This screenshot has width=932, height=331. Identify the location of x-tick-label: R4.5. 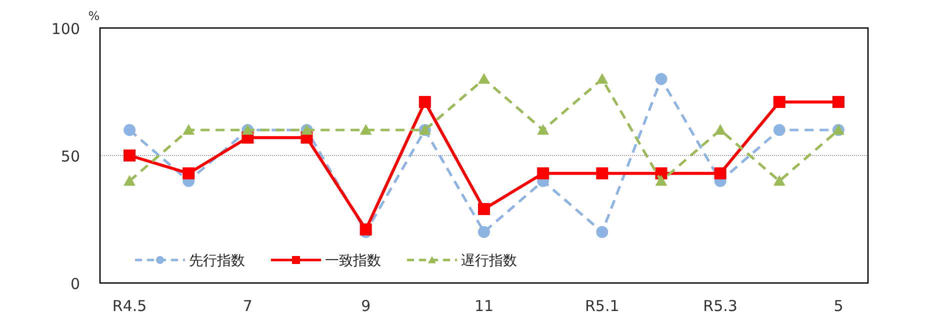
(129, 306).